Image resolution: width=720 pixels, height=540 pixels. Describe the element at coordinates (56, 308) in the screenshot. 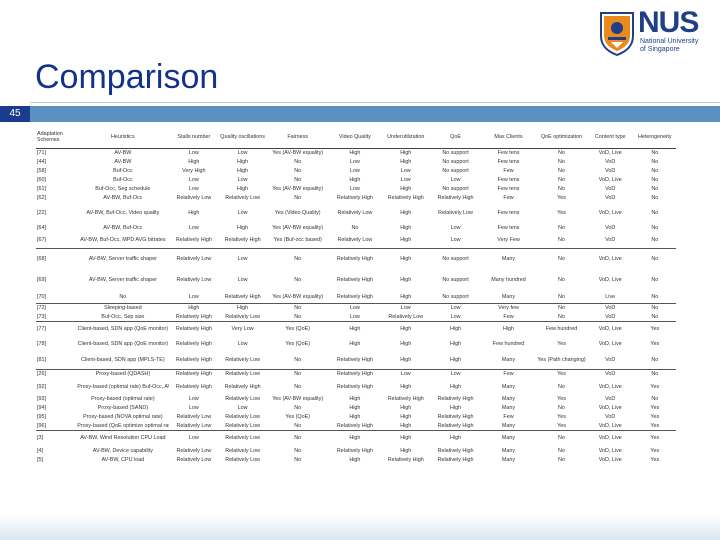

I see `table-cell: [72]` at that location.